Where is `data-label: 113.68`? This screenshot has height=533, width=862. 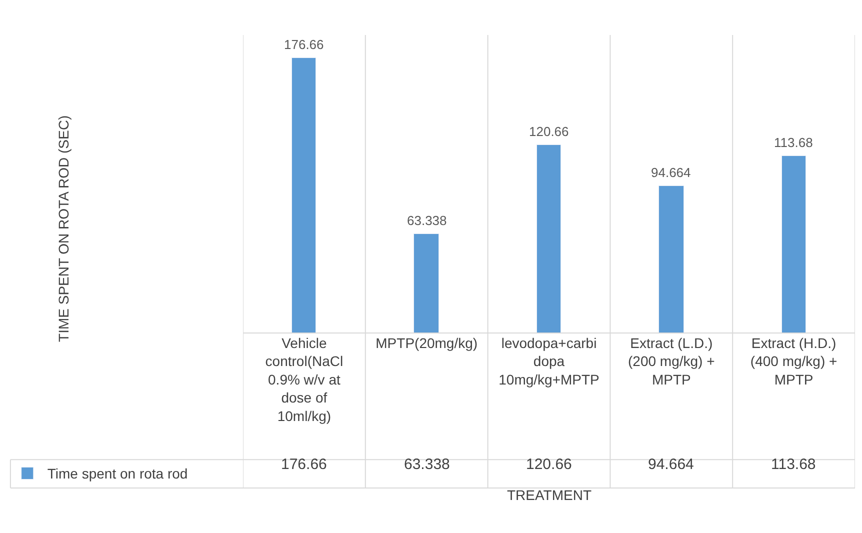
data-label: 113.68 is located at coordinates (793, 464).